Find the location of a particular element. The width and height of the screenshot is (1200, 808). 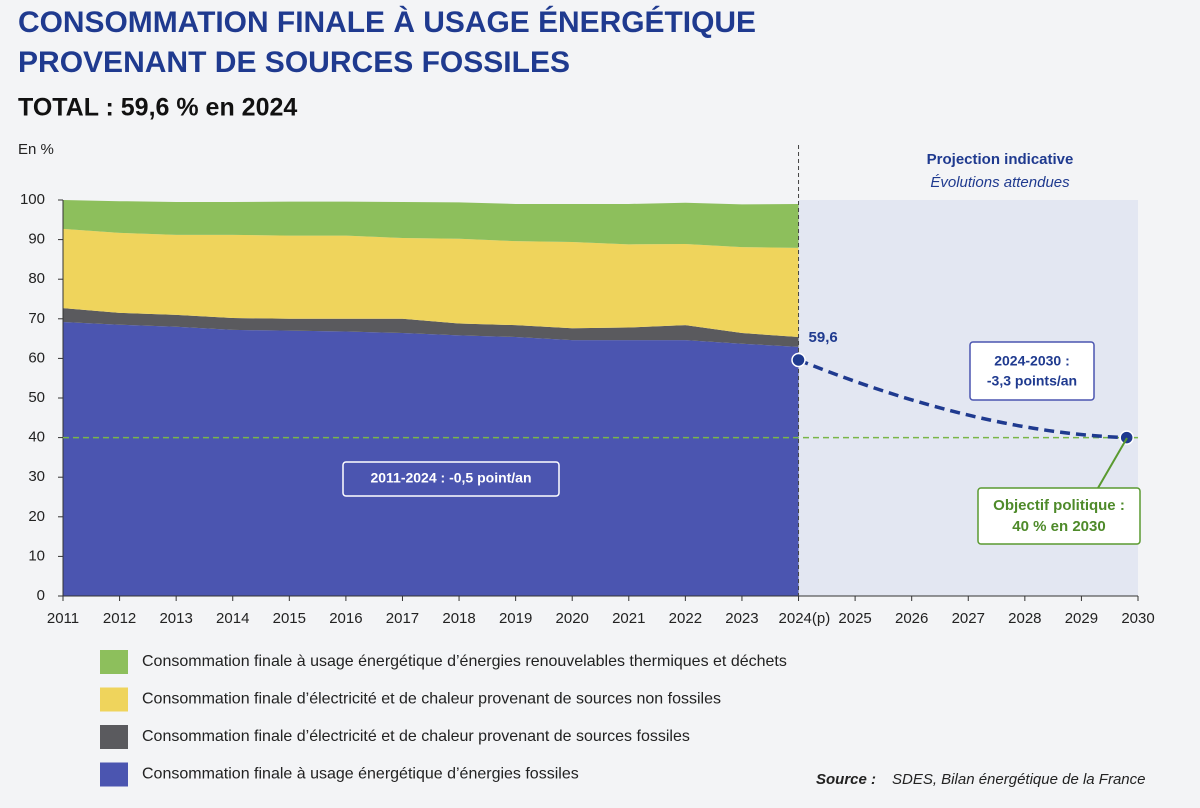

data-label: 59,6 is located at coordinates (823, 337).